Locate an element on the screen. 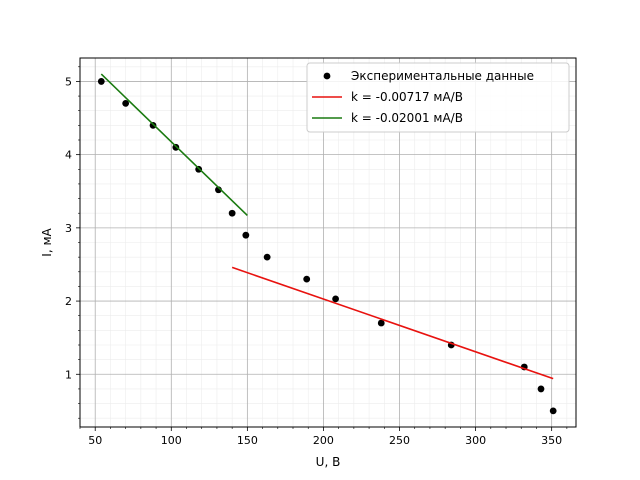  x-tick-label: 100 is located at coordinates (171, 440).